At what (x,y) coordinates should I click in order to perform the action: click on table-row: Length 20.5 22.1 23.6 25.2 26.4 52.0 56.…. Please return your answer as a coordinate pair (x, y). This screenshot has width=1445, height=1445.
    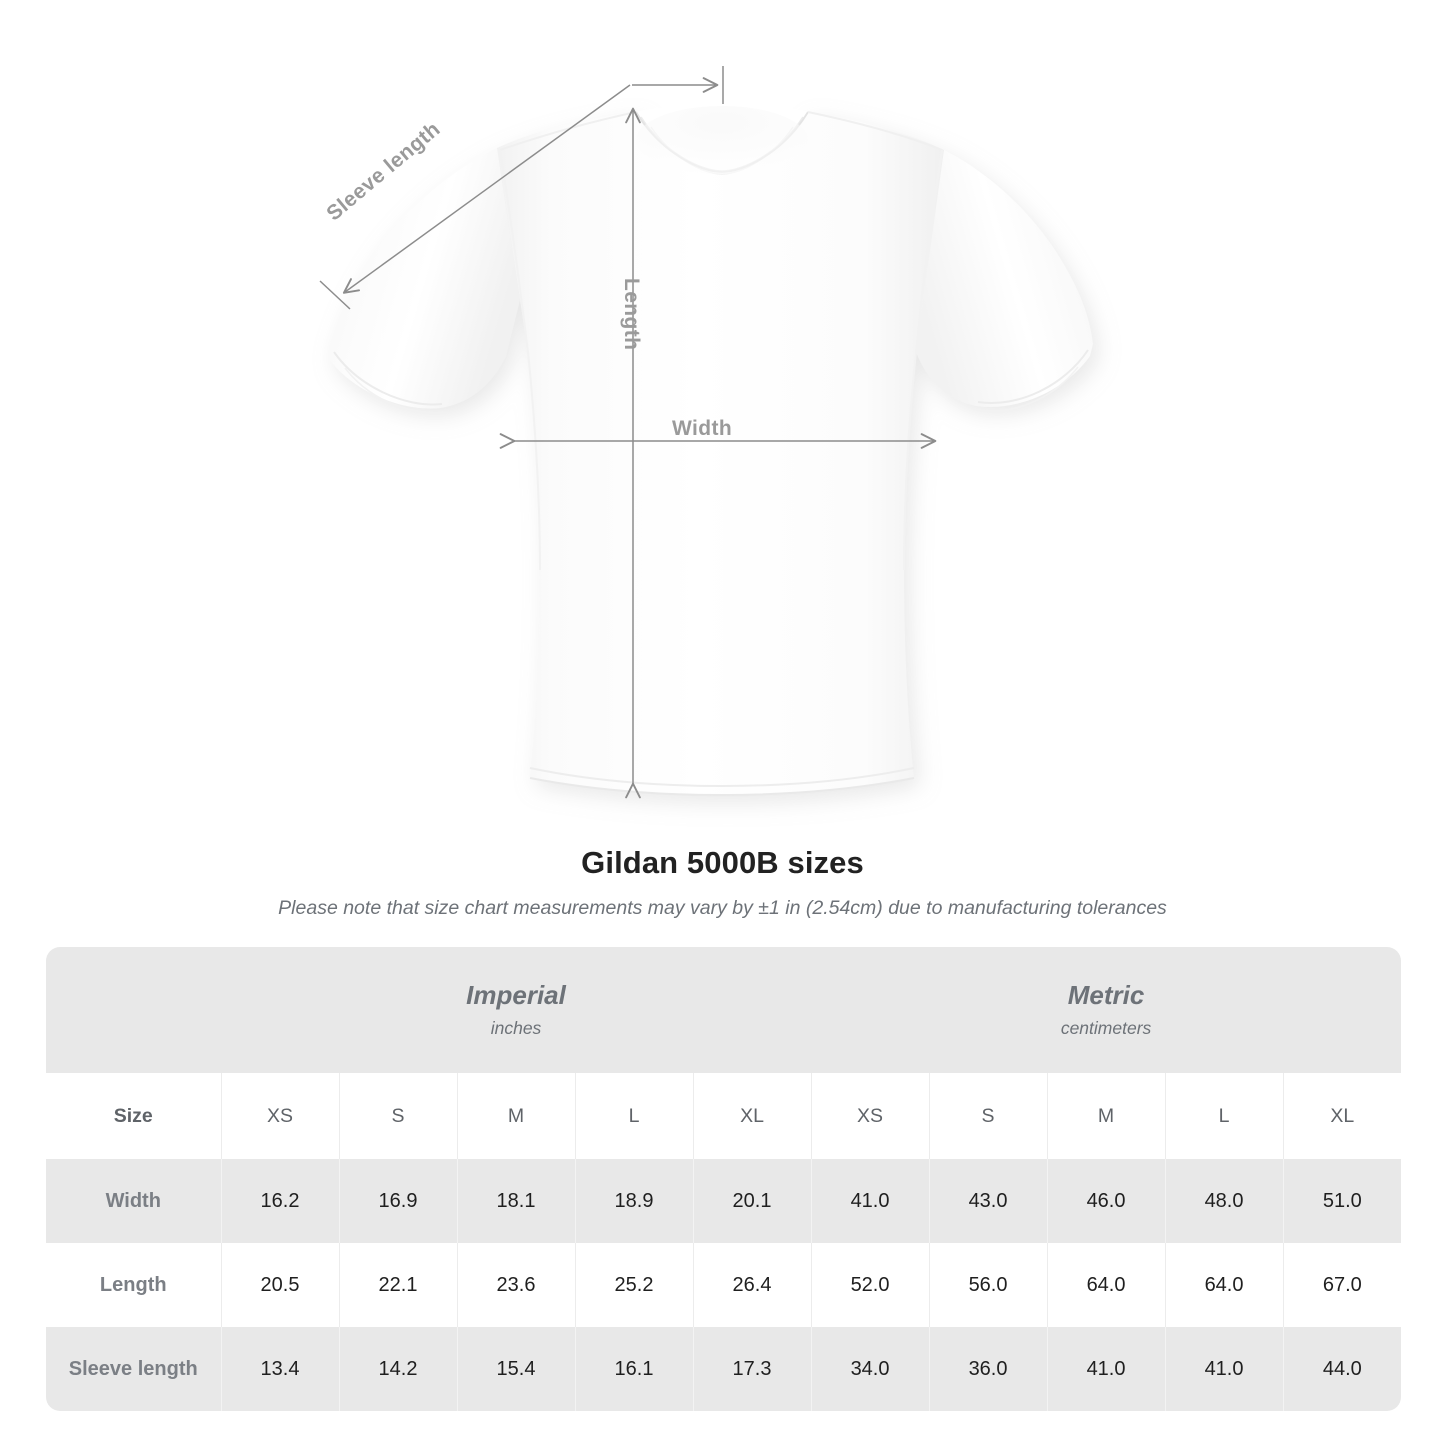
    Looking at the image, I should click on (724, 1285).